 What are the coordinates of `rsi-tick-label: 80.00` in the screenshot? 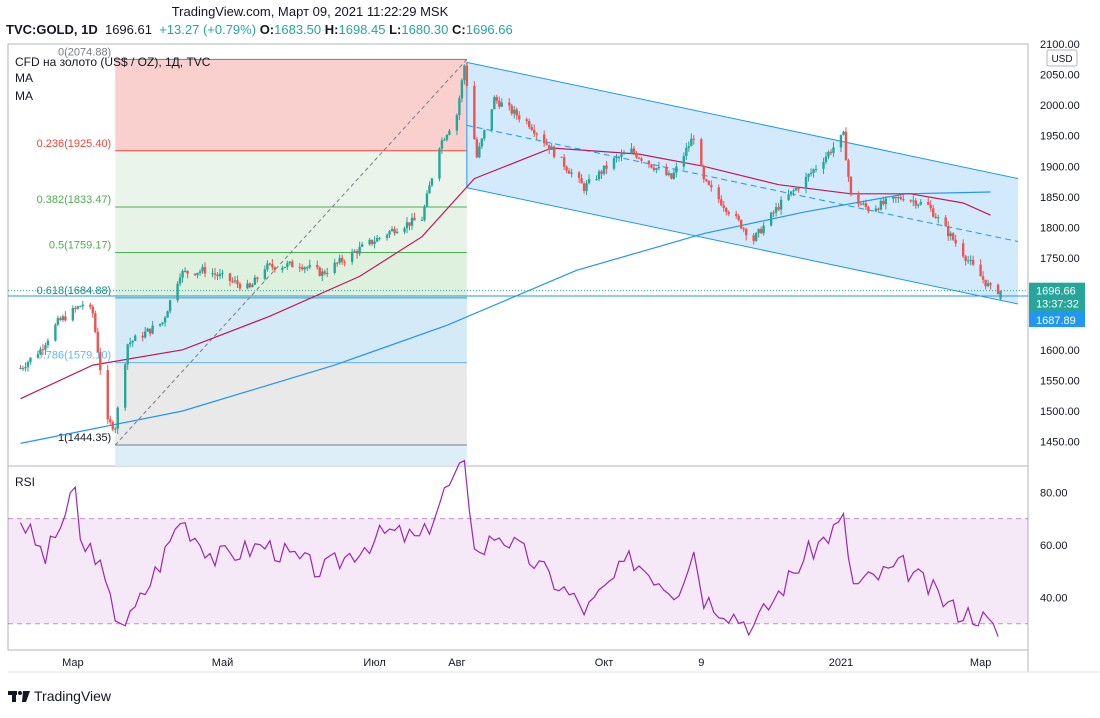 It's located at (1054, 493).